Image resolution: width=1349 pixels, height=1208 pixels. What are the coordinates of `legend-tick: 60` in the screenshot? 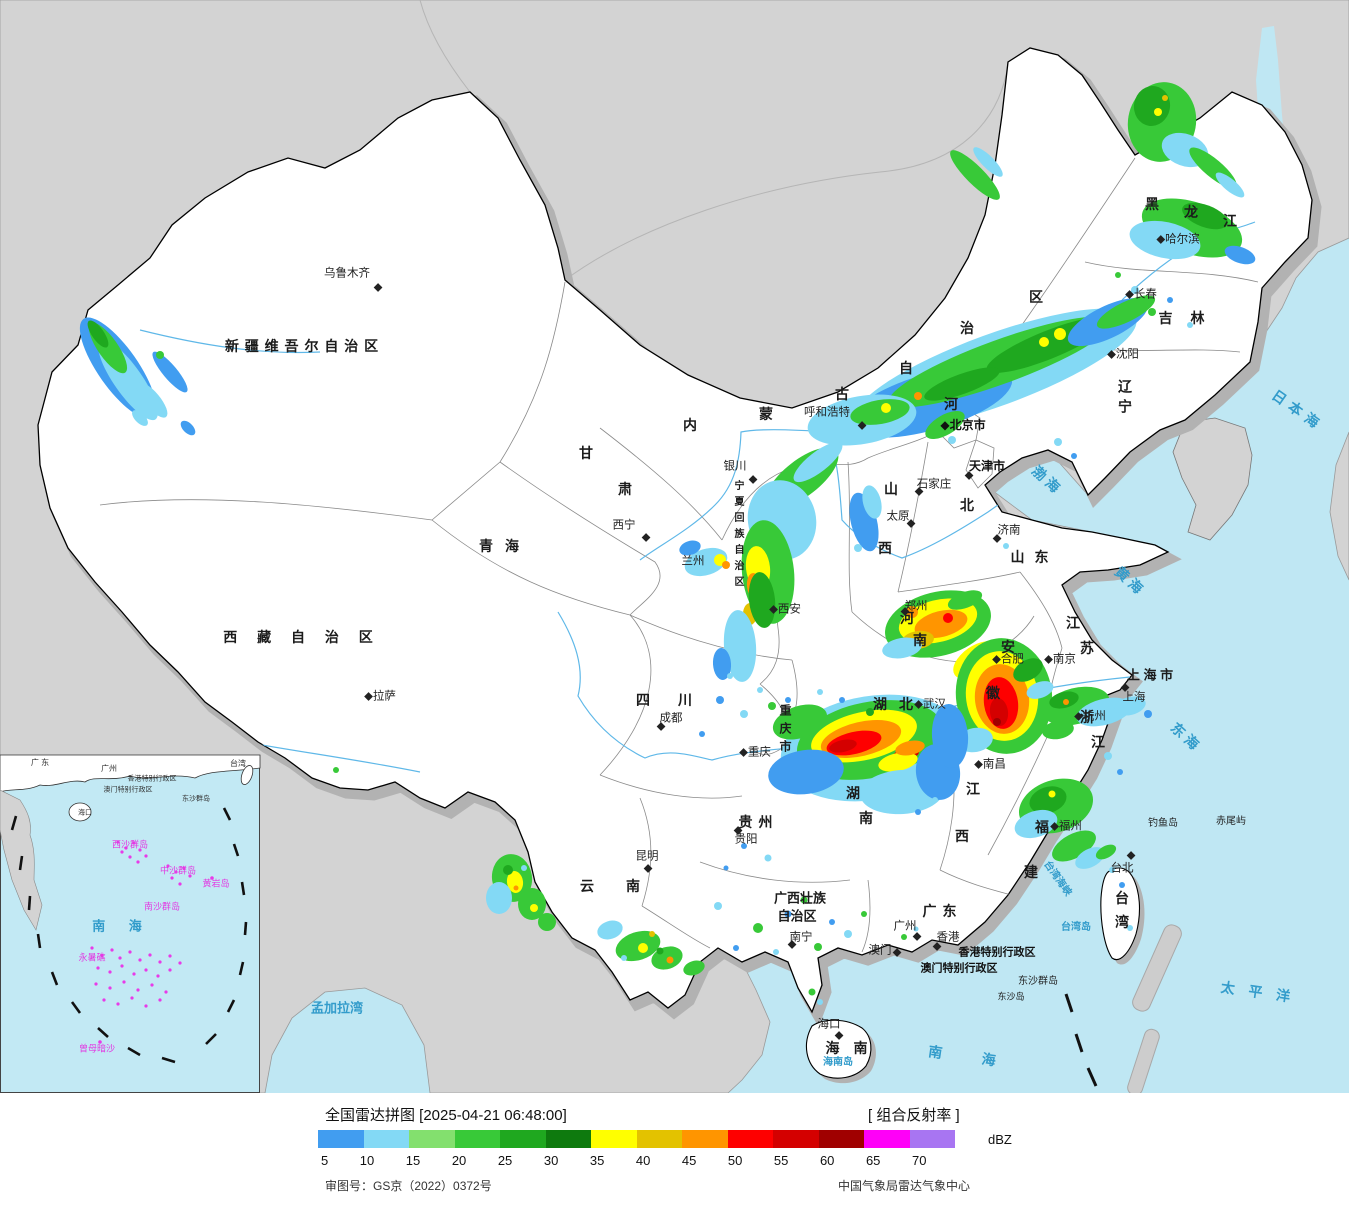 It's located at (827, 1160).